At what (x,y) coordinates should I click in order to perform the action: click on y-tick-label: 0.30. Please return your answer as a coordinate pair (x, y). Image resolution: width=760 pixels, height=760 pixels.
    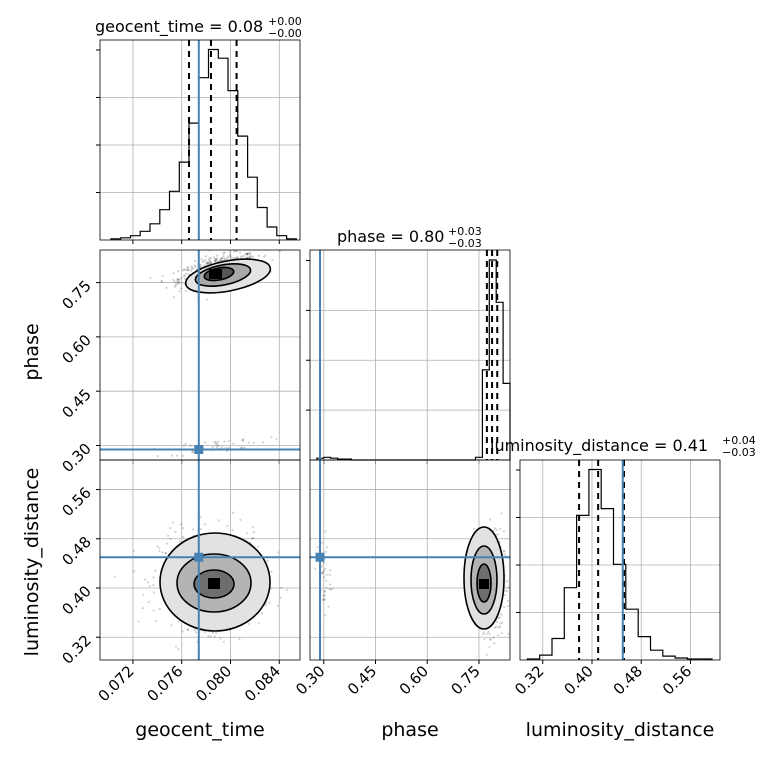
    Looking at the image, I should click on (76, 458).